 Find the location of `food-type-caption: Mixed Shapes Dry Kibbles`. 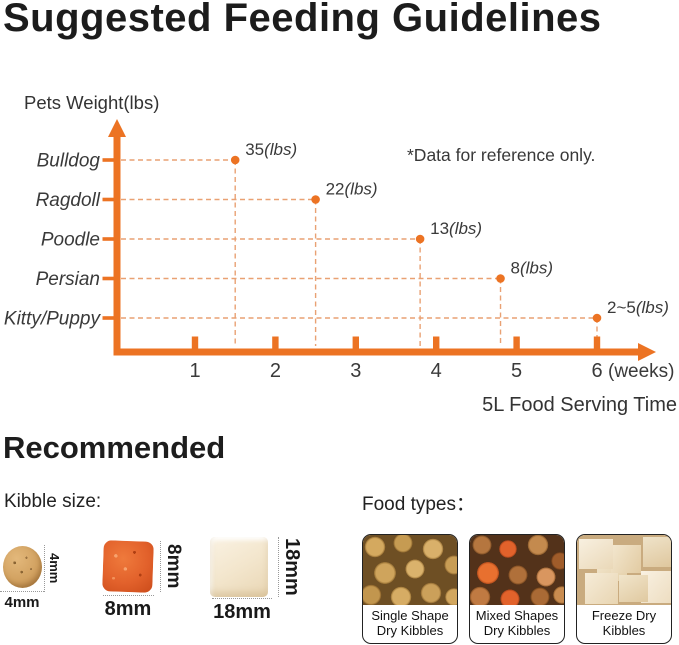

food-type-caption: Mixed Shapes Dry Kibbles is located at coordinates (517, 621).